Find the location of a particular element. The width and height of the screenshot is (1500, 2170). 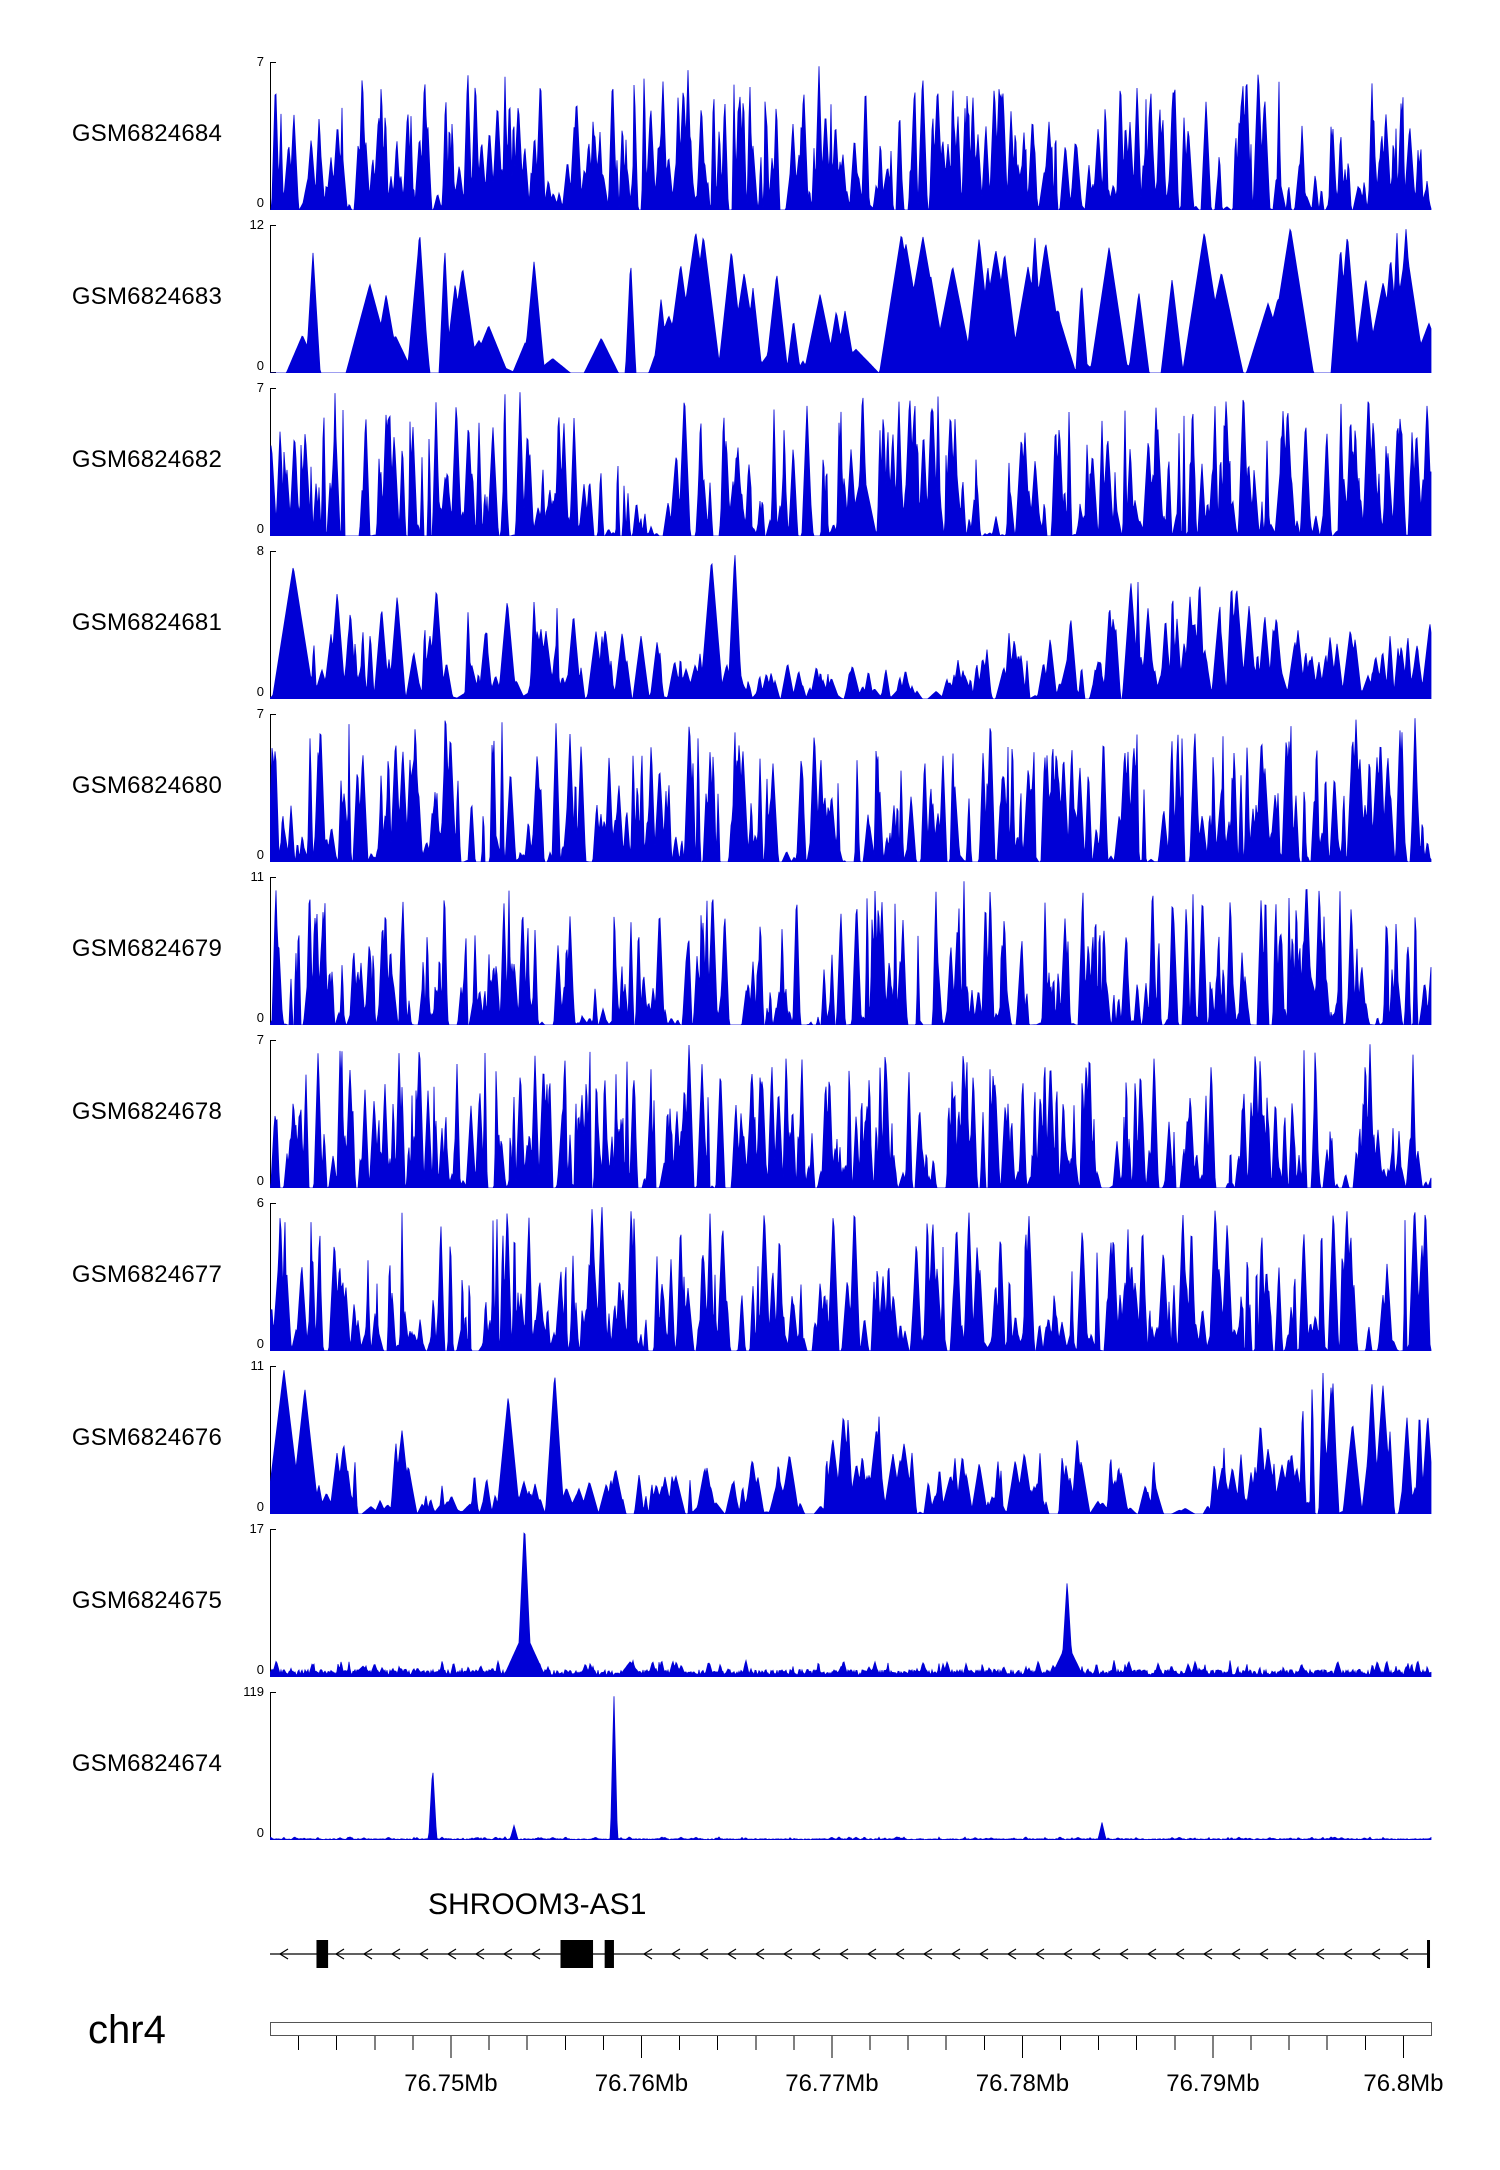

y-axis-max-label: 119 is located at coordinates (253, 1691).